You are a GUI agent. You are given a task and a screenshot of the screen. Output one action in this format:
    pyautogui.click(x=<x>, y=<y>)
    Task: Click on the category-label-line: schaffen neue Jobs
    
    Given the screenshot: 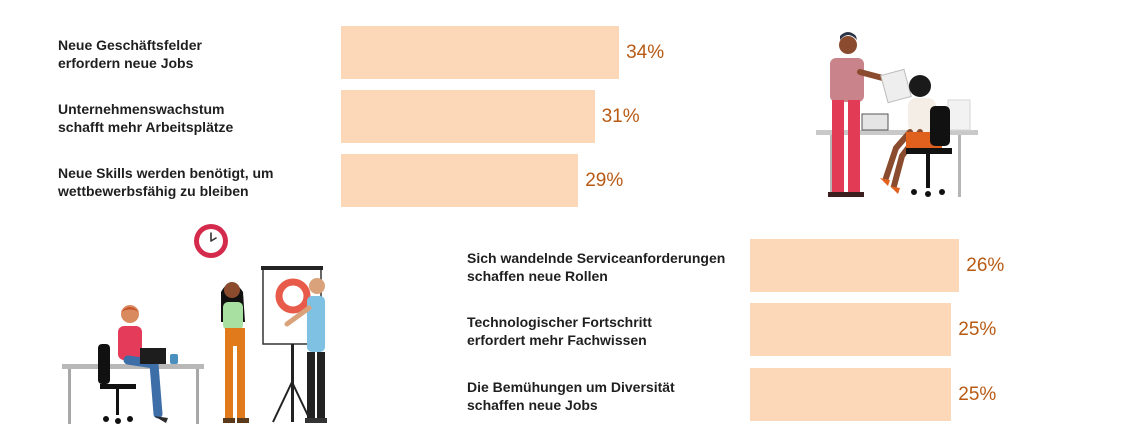 What is the action you would take?
    pyautogui.click(x=532, y=405)
    